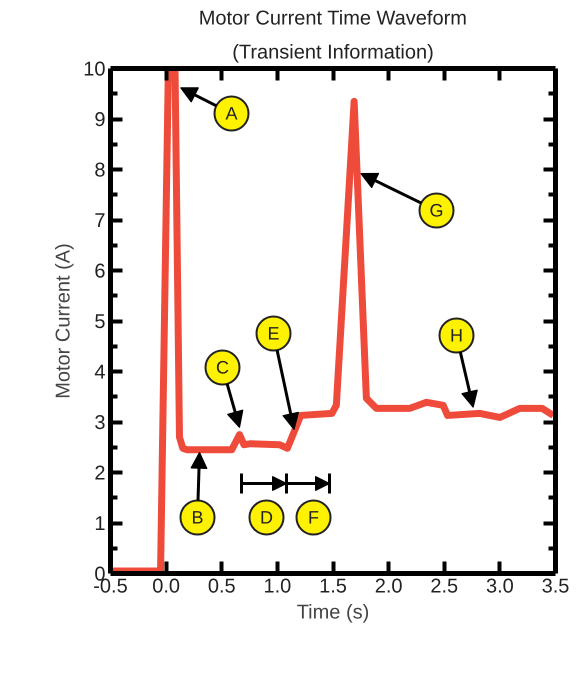  Describe the element at coordinates (456, 336) in the screenshot. I see `annotation: H` at that location.